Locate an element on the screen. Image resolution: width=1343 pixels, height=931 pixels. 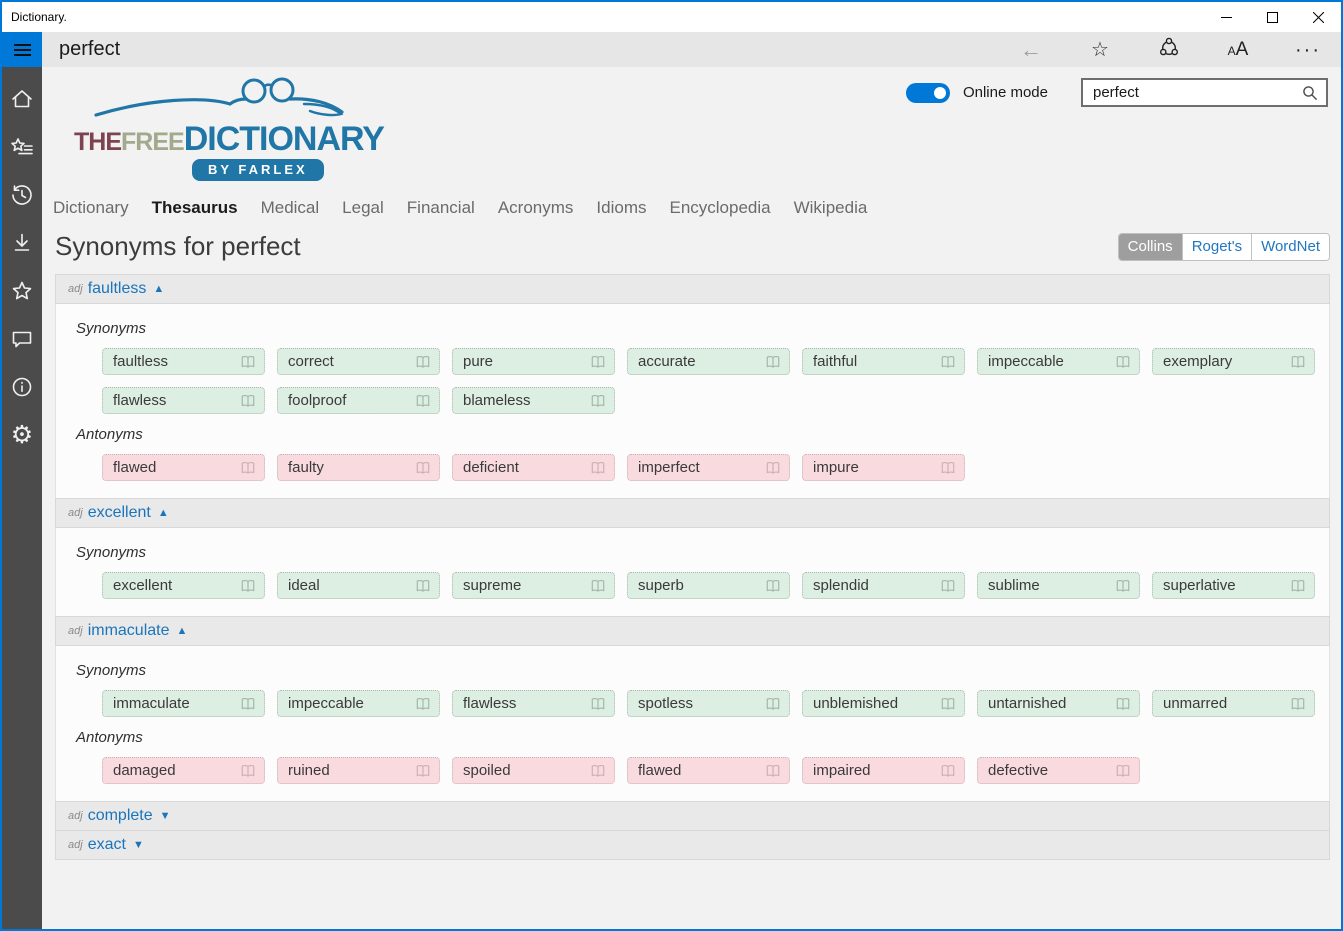
source-wordnet: WordNet is located at coordinates (1290, 246).